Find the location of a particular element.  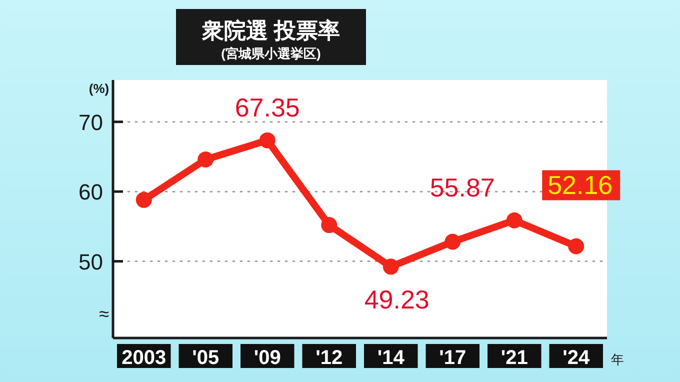

xtick: '24 is located at coordinates (576, 356).